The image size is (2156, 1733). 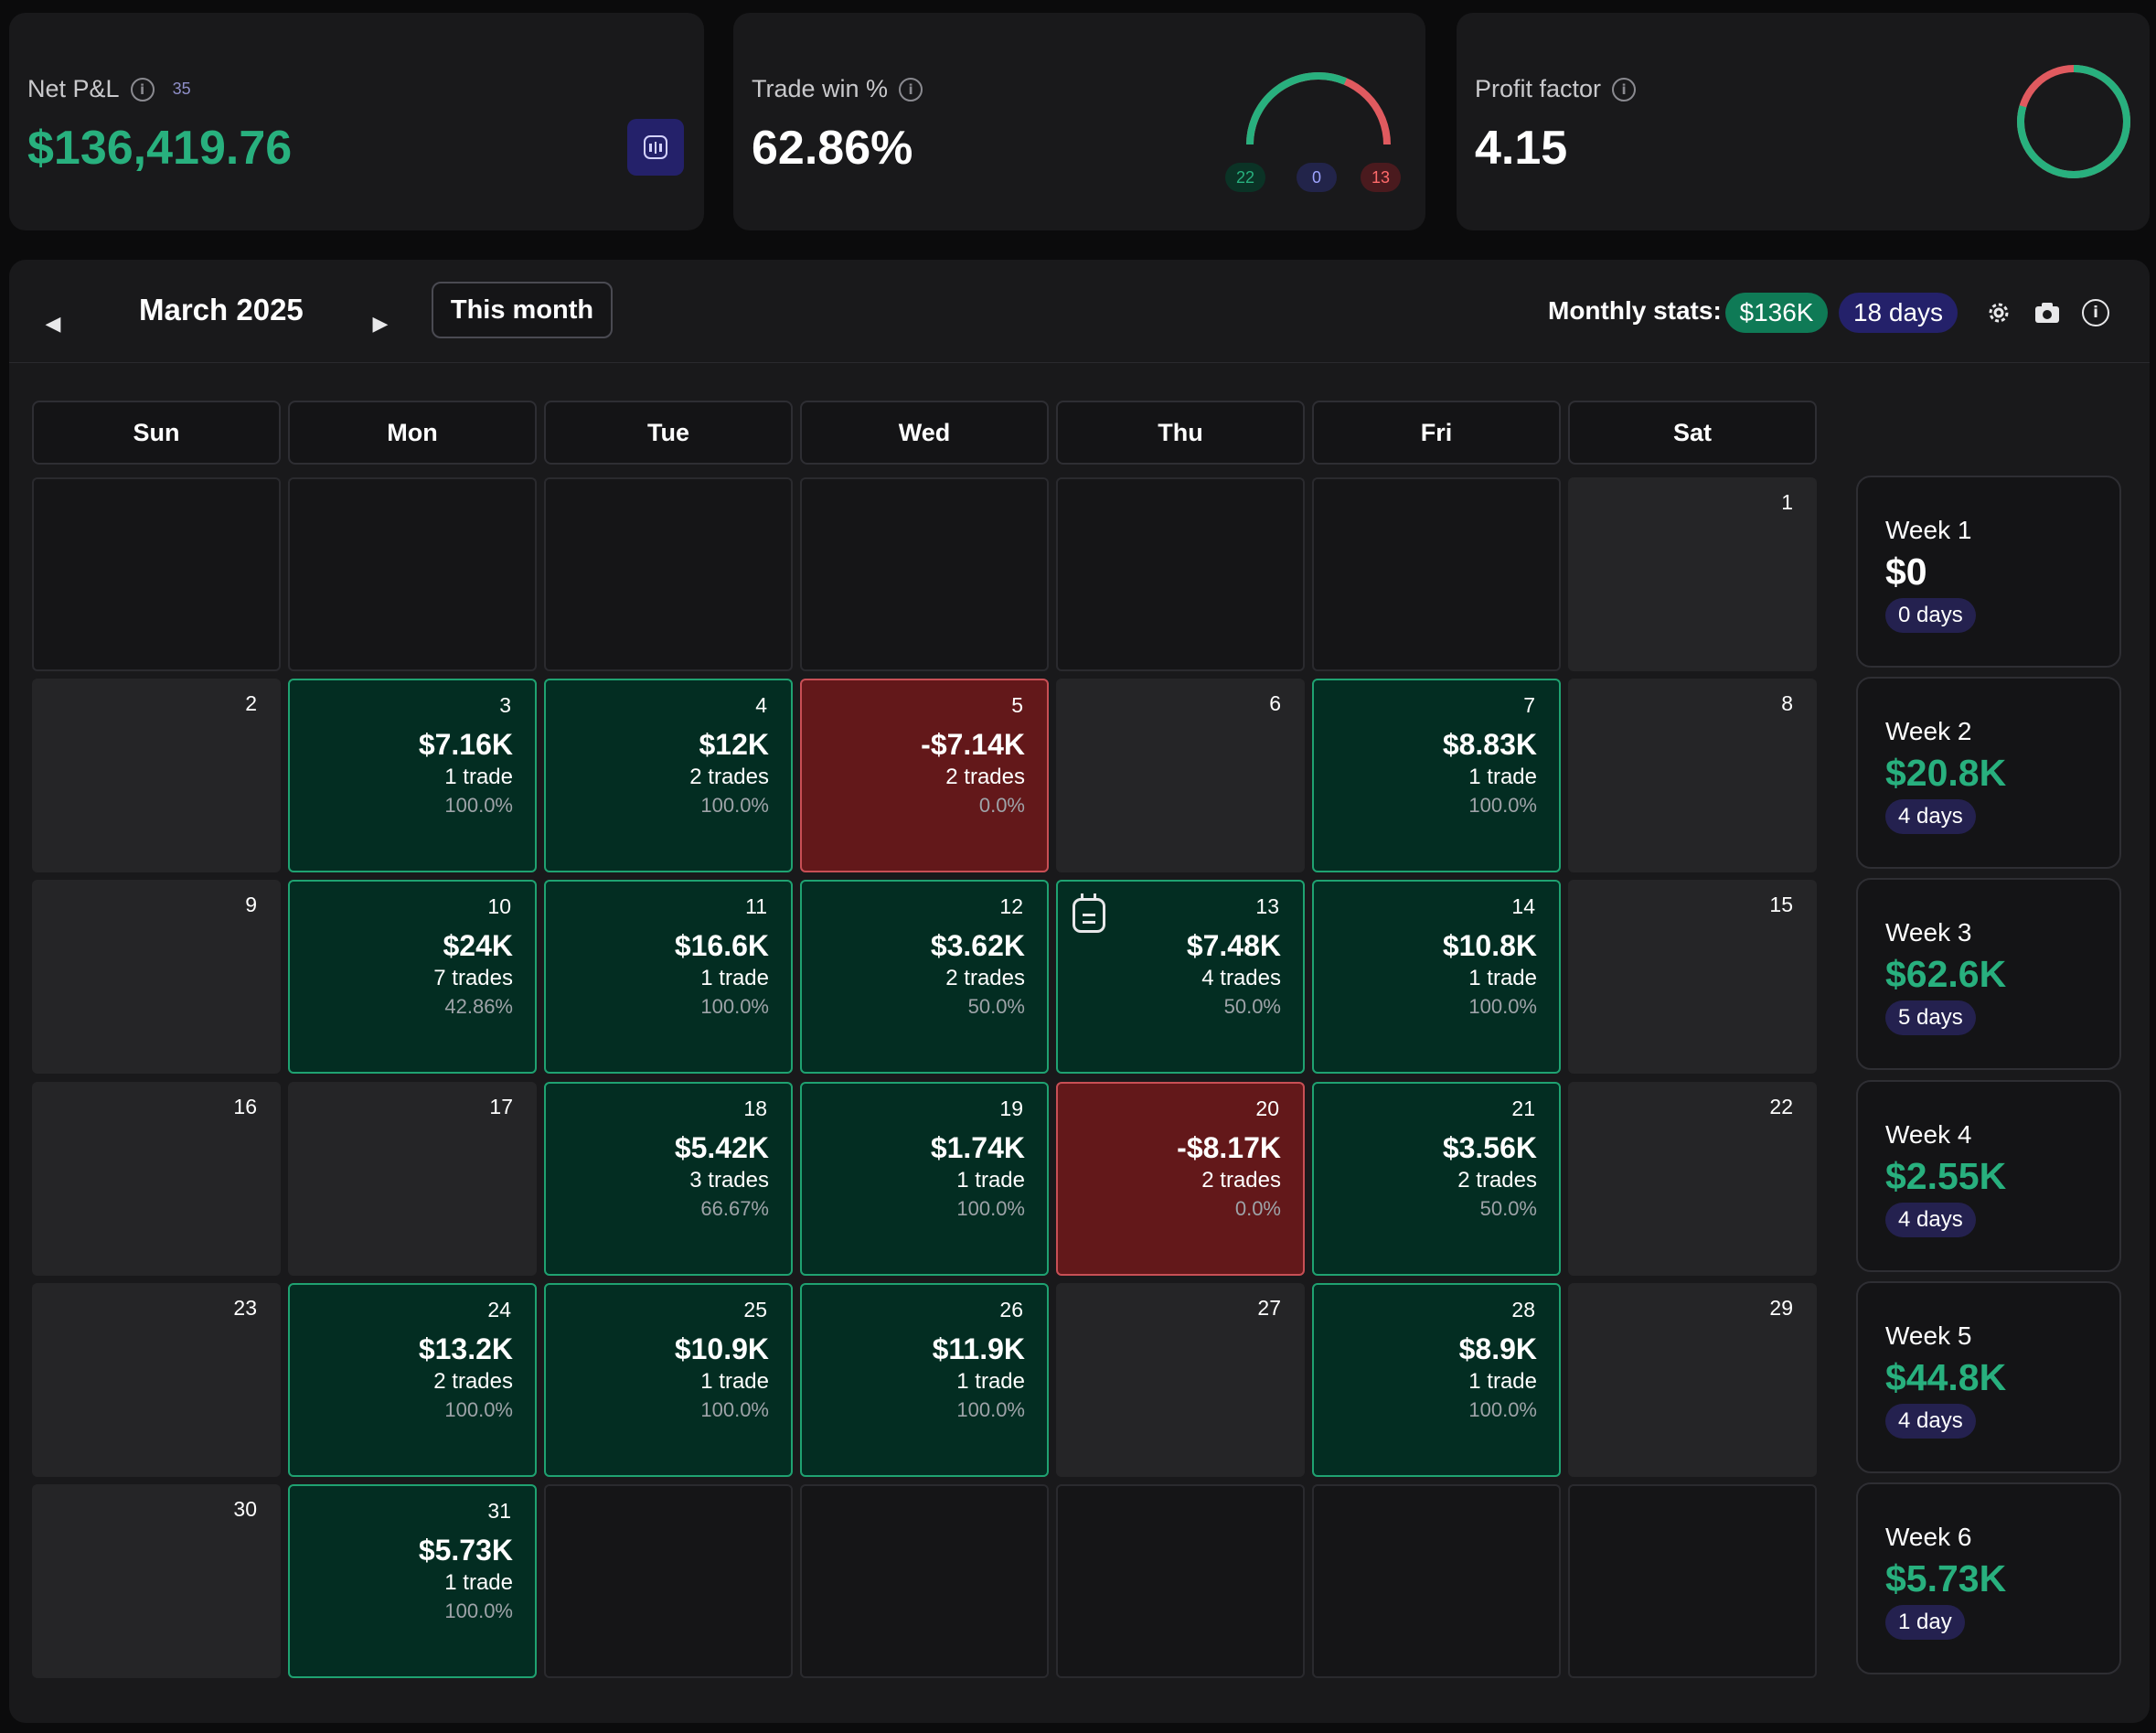 I want to click on week-label: Week 1, so click(x=1928, y=530).